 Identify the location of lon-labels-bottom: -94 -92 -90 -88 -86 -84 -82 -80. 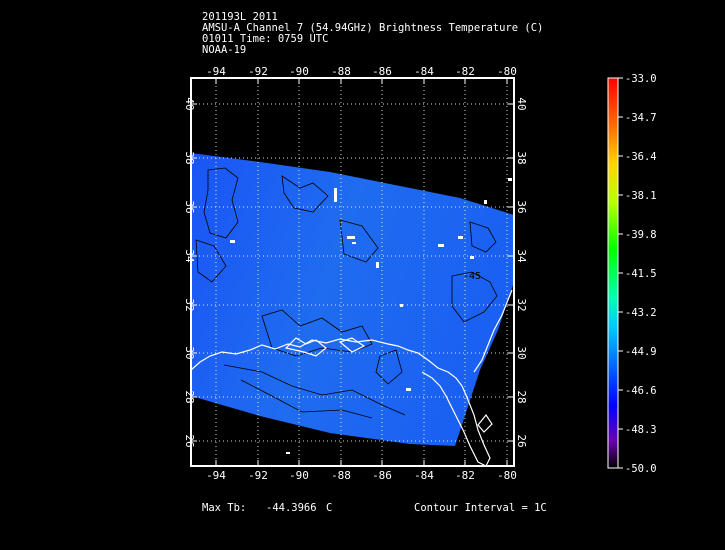
(361, 475).